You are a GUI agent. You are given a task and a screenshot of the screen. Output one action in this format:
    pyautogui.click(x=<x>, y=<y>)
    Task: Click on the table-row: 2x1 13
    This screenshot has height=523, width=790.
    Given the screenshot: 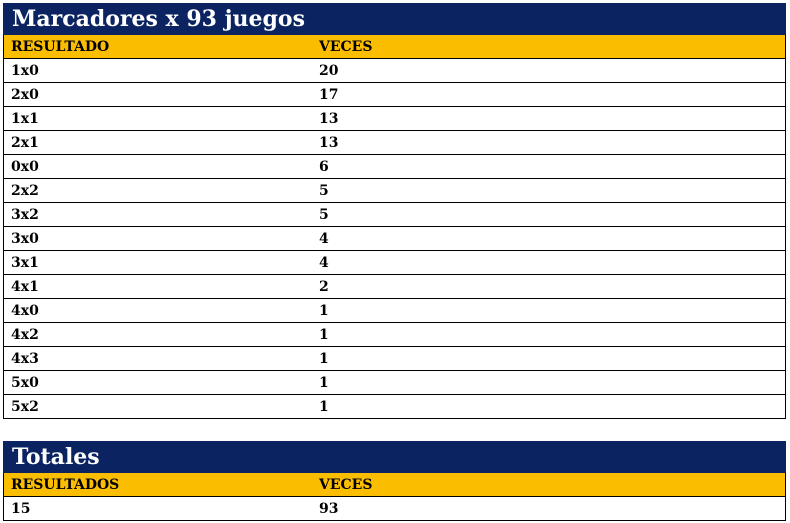 What is the action you would take?
    pyautogui.click(x=394, y=142)
    